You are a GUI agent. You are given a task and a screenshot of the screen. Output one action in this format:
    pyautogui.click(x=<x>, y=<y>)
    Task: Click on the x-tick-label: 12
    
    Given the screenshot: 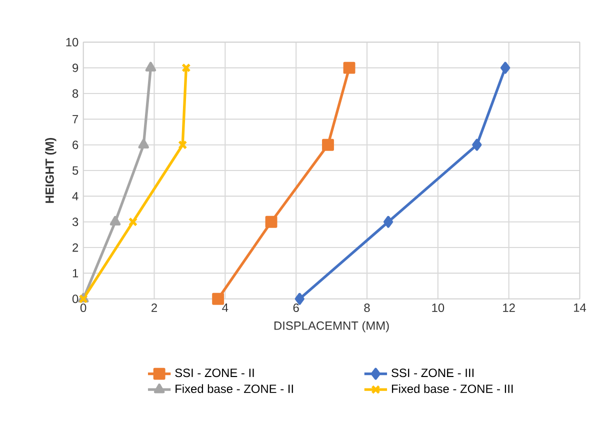 What is the action you would take?
    pyautogui.click(x=509, y=308)
    